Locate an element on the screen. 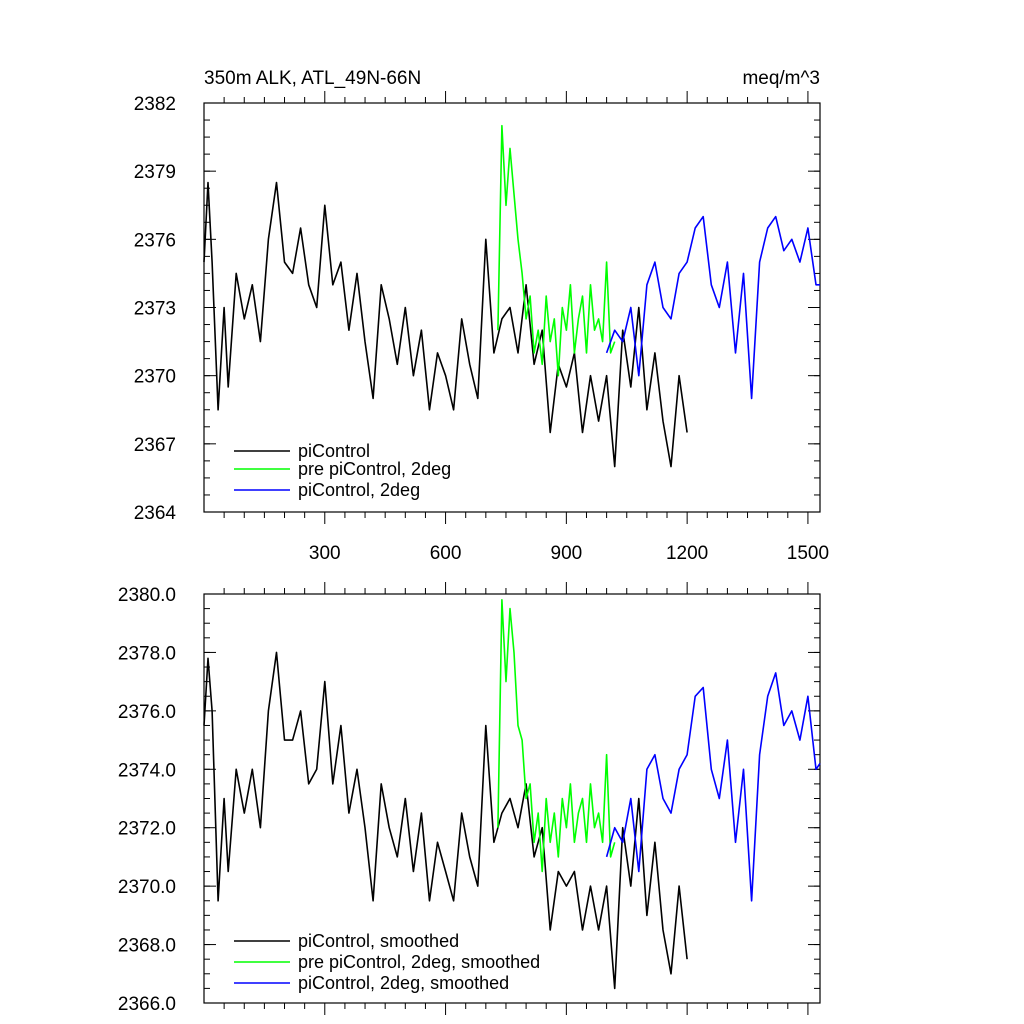 The width and height of the screenshot is (1024, 1024). y-tick-label: 2376.0 is located at coordinates (147, 712).